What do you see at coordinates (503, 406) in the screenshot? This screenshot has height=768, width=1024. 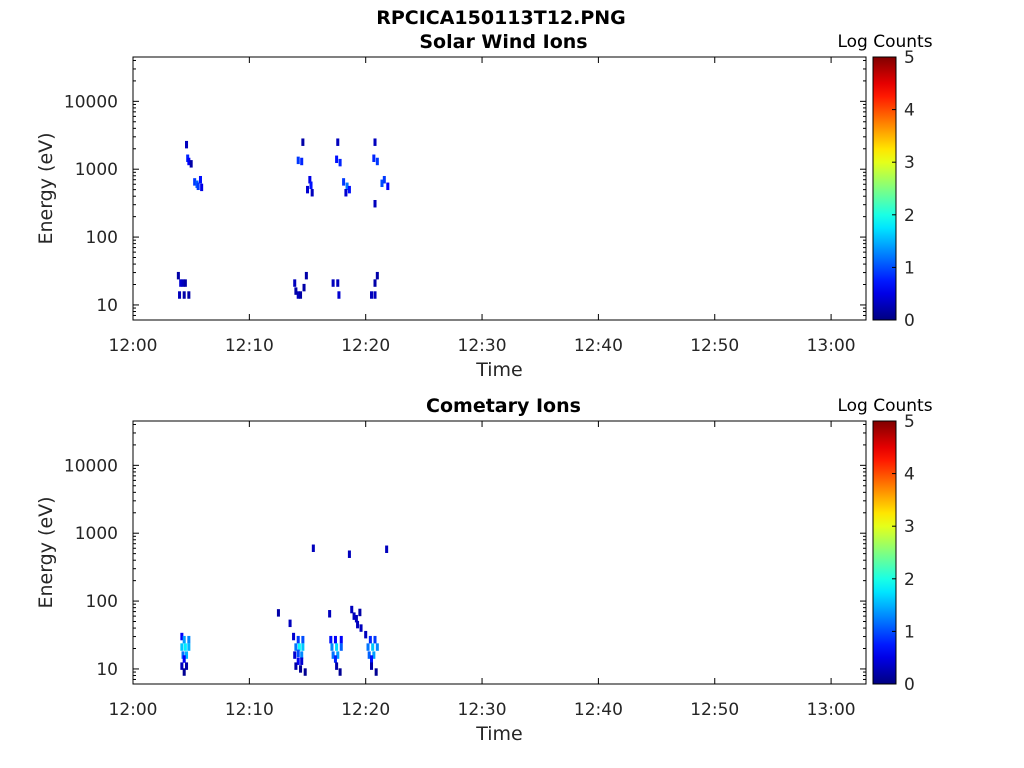 I see `chart-title: Cometary Ions` at bounding box center [503, 406].